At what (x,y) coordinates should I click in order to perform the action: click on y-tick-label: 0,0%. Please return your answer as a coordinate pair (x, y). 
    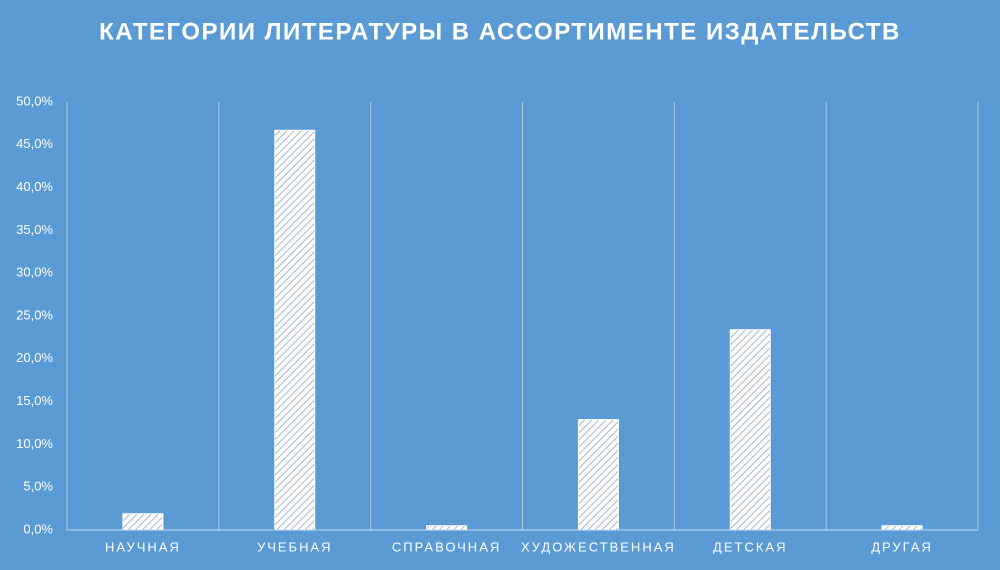
    Looking at the image, I should click on (38, 528).